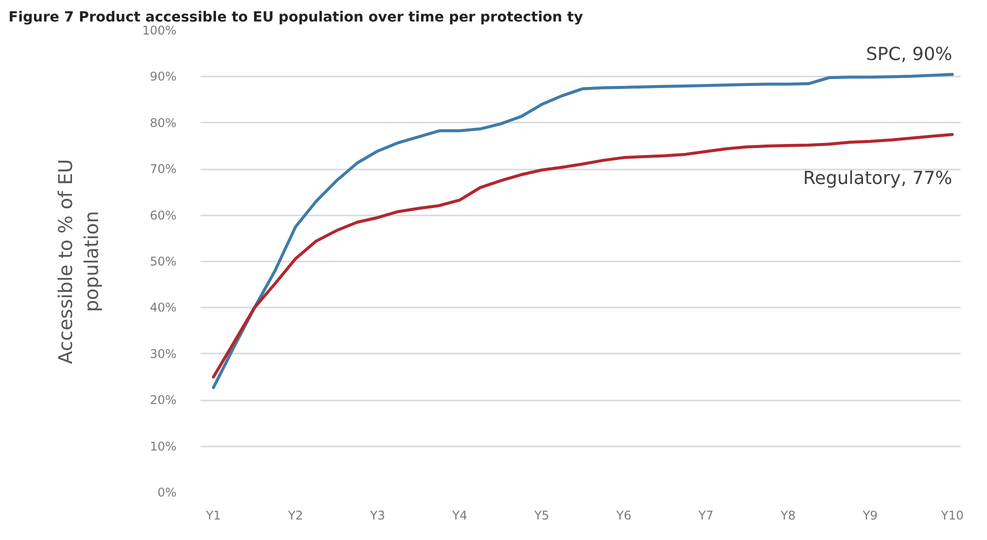  Describe the element at coordinates (163, 307) in the screenshot. I see `y-tick-label: 40%` at that location.